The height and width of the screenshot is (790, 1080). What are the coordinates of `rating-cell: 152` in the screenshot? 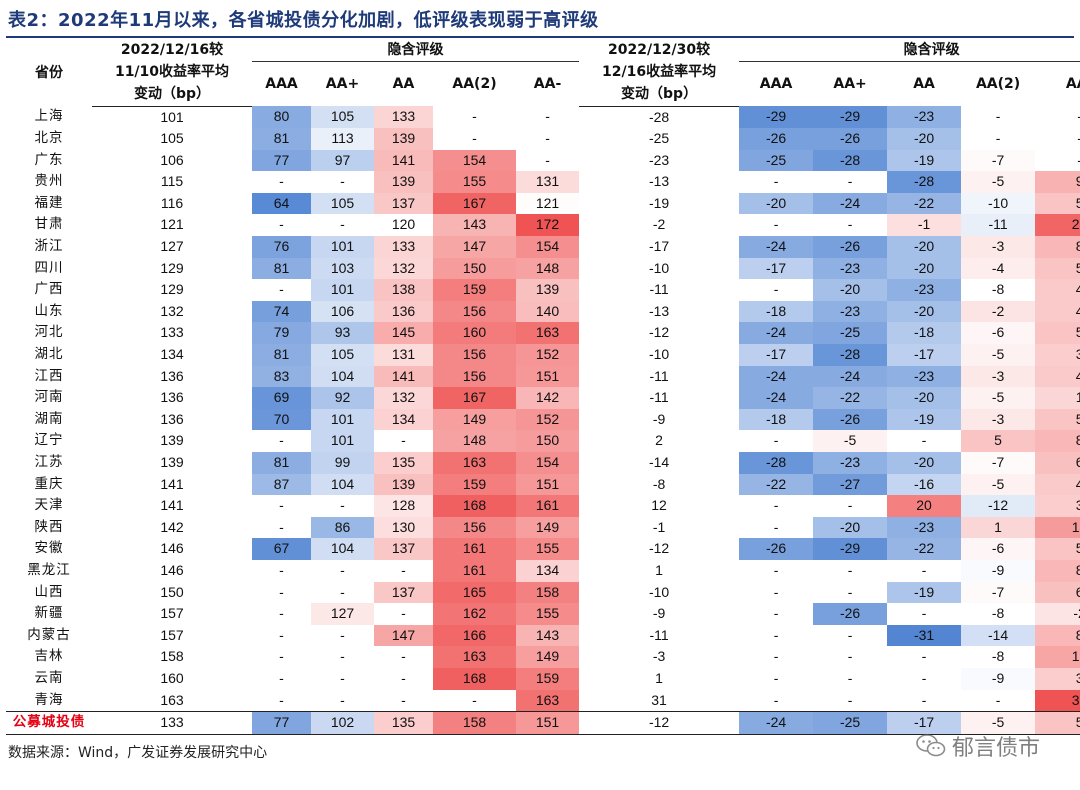 It's located at (548, 419).